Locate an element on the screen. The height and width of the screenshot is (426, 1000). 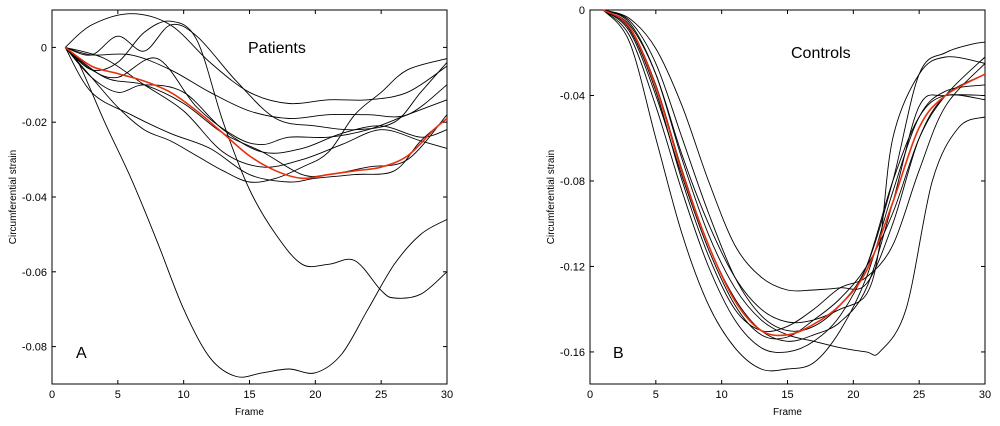
y-tick-label-patients: -0.02 is located at coordinates (34, 123).